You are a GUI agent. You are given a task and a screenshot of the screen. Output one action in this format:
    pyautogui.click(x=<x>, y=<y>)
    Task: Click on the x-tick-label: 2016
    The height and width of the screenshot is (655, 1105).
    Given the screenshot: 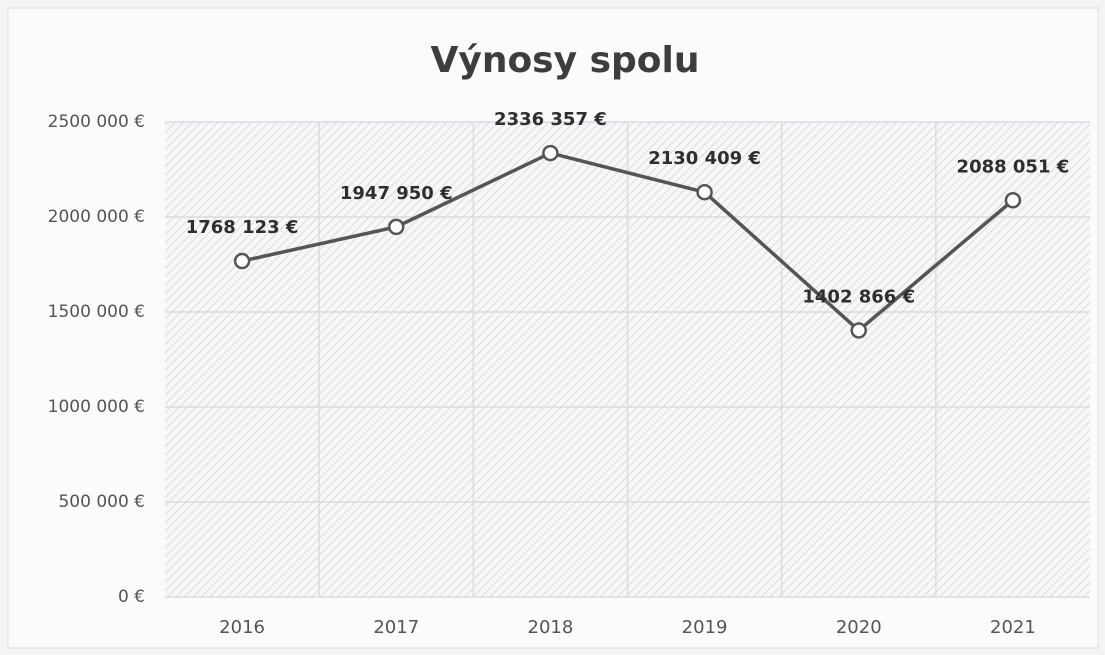 What is the action you would take?
    pyautogui.click(x=242, y=627)
    